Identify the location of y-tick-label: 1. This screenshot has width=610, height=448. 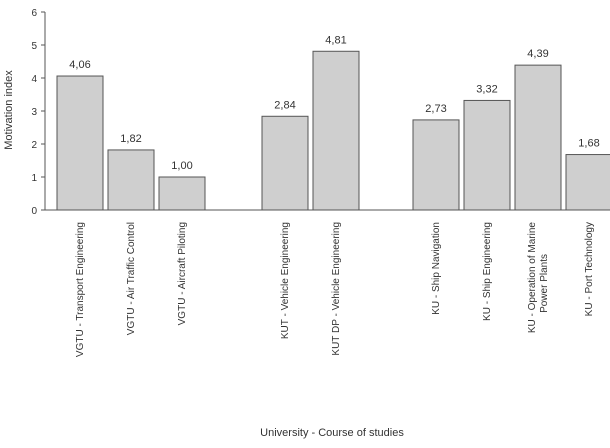
(34, 178).